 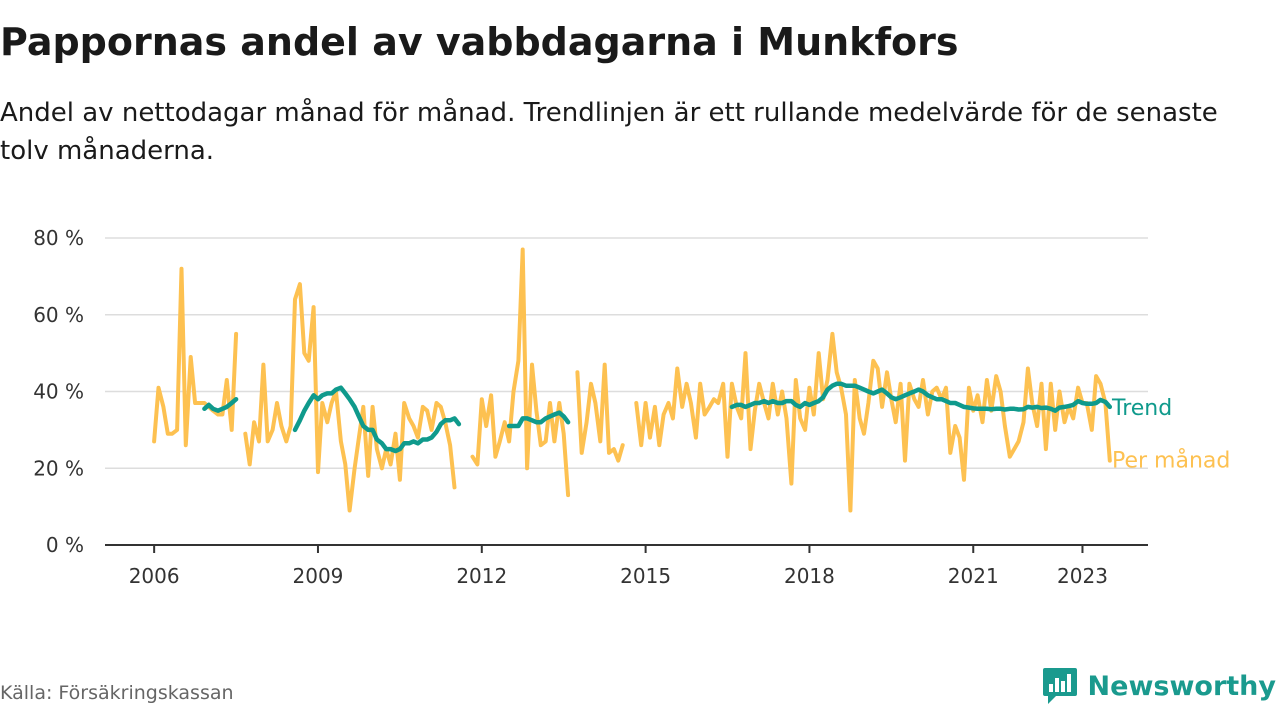 What do you see at coordinates (618, 566) in the screenshot?
I see `x-axis-ticks: 2006 2009 2012 2015 2018 2021 2023` at bounding box center [618, 566].